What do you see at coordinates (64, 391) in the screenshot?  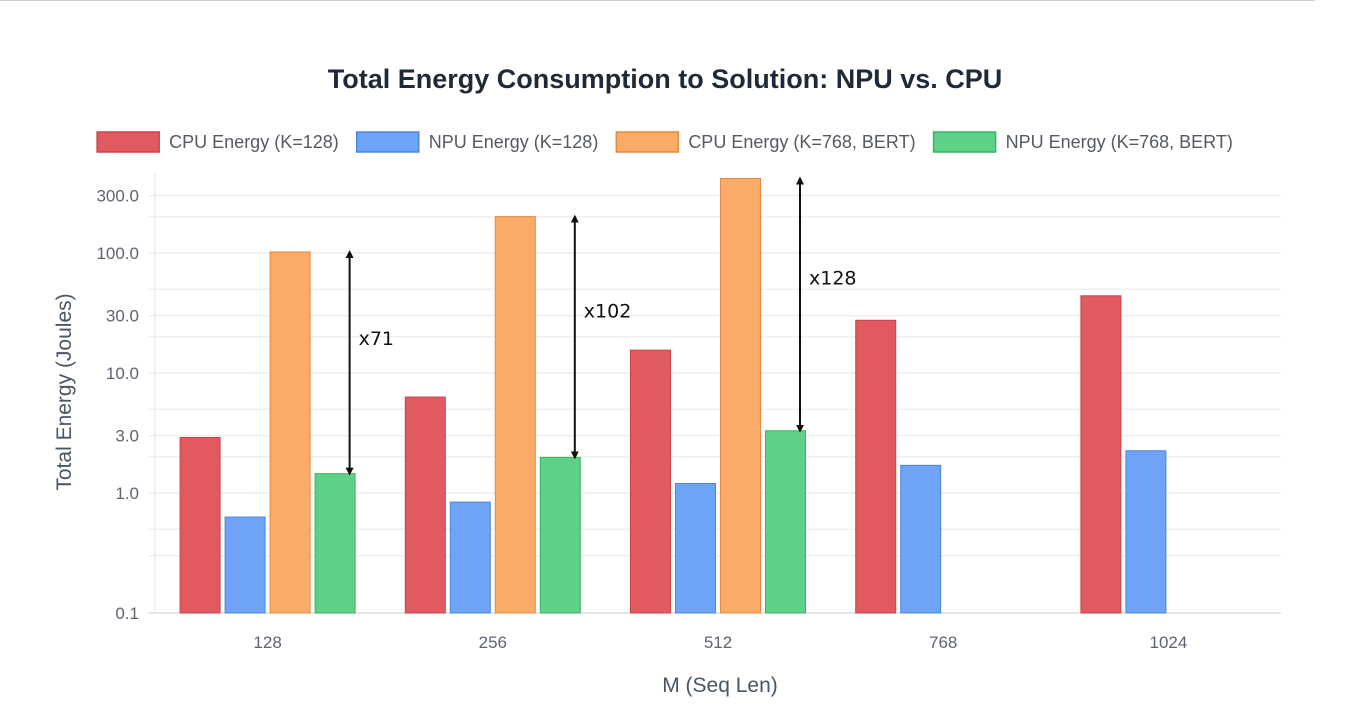 I see `y-axis-label: Total Energy (Joules)` at bounding box center [64, 391].